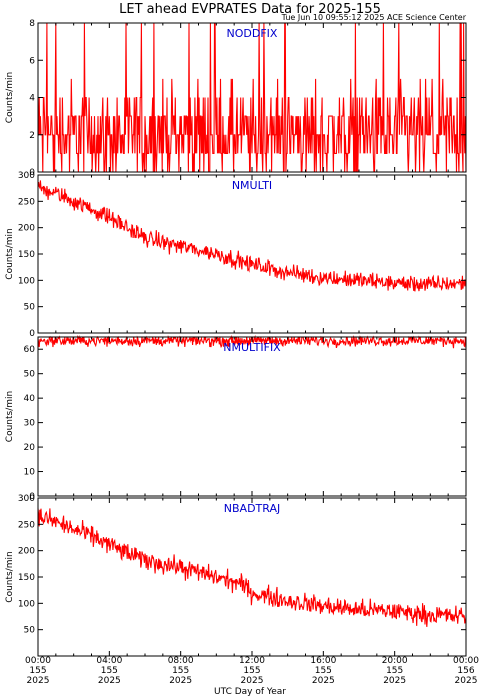 The image size is (482, 700). Describe the element at coordinates (32, 99) in the screenshot. I see `y-tick-label: 4` at that location.